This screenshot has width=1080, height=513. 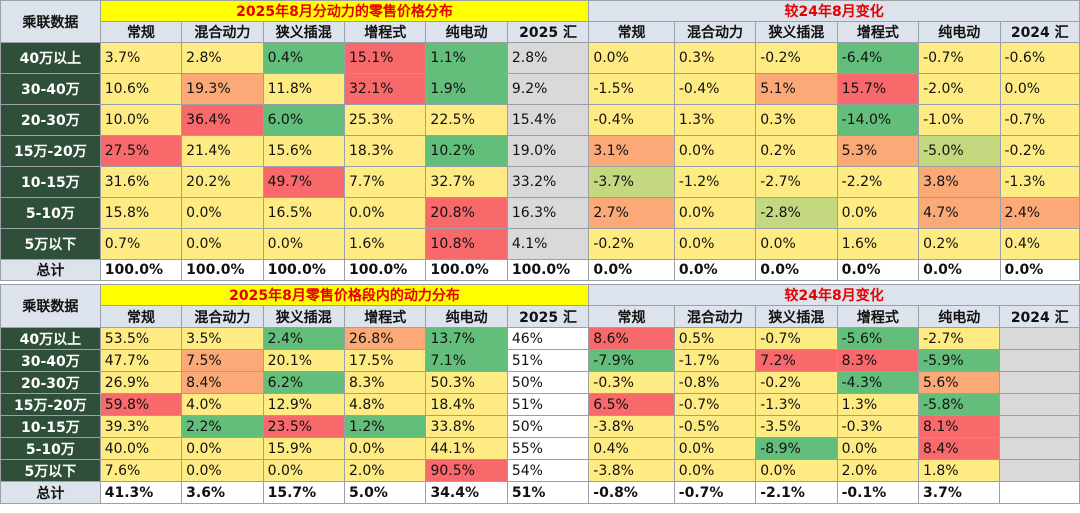 What do you see at coordinates (50, 182) in the screenshot?
I see `row-label: 10-15万` at bounding box center [50, 182].